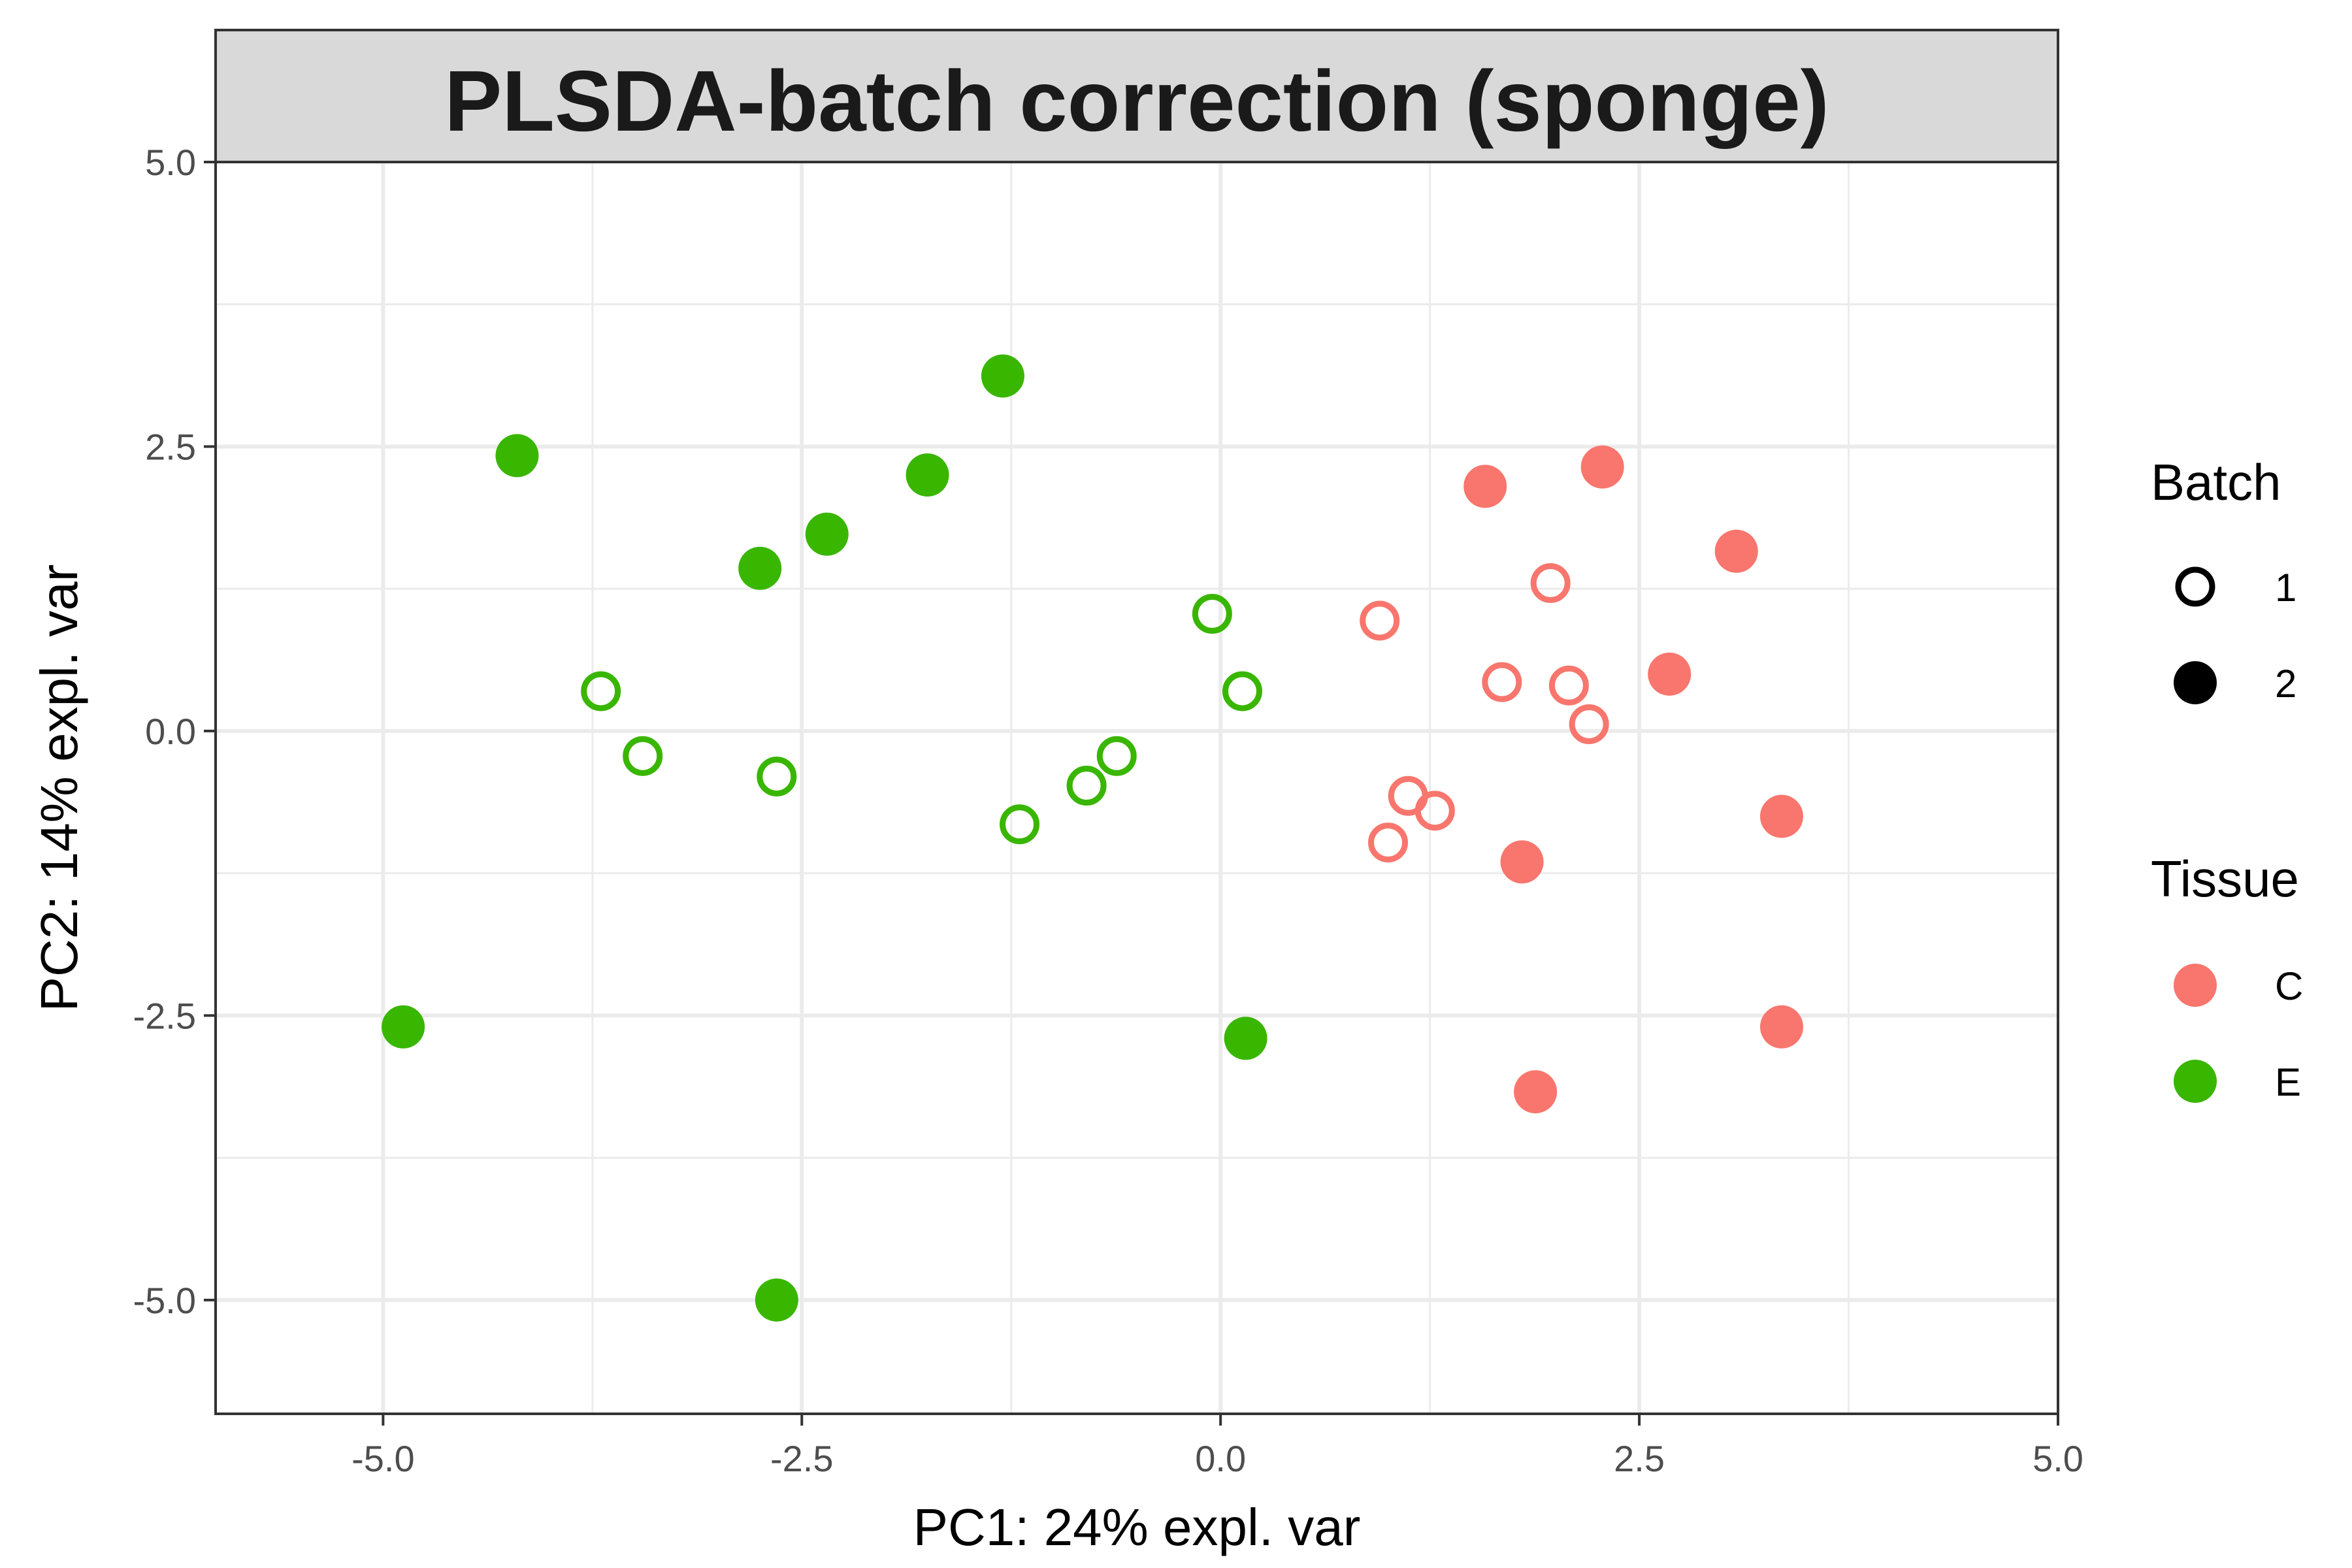 This screenshot has height=1568, width=2352. What do you see at coordinates (2285, 684) in the screenshot?
I see `legend-batch-label-2: 2` at bounding box center [2285, 684].